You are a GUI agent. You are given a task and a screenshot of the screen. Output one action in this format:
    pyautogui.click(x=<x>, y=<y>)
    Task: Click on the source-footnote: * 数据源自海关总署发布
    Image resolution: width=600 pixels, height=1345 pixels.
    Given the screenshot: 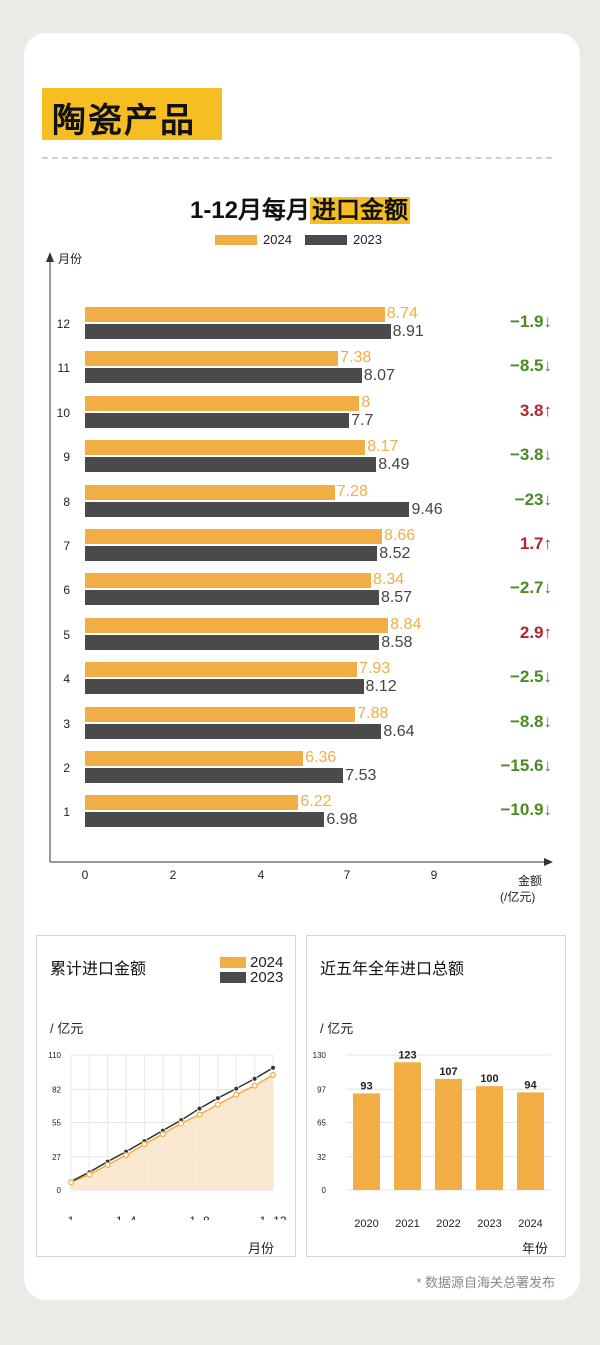 What is the action you would take?
    pyautogui.click(x=485, y=1282)
    